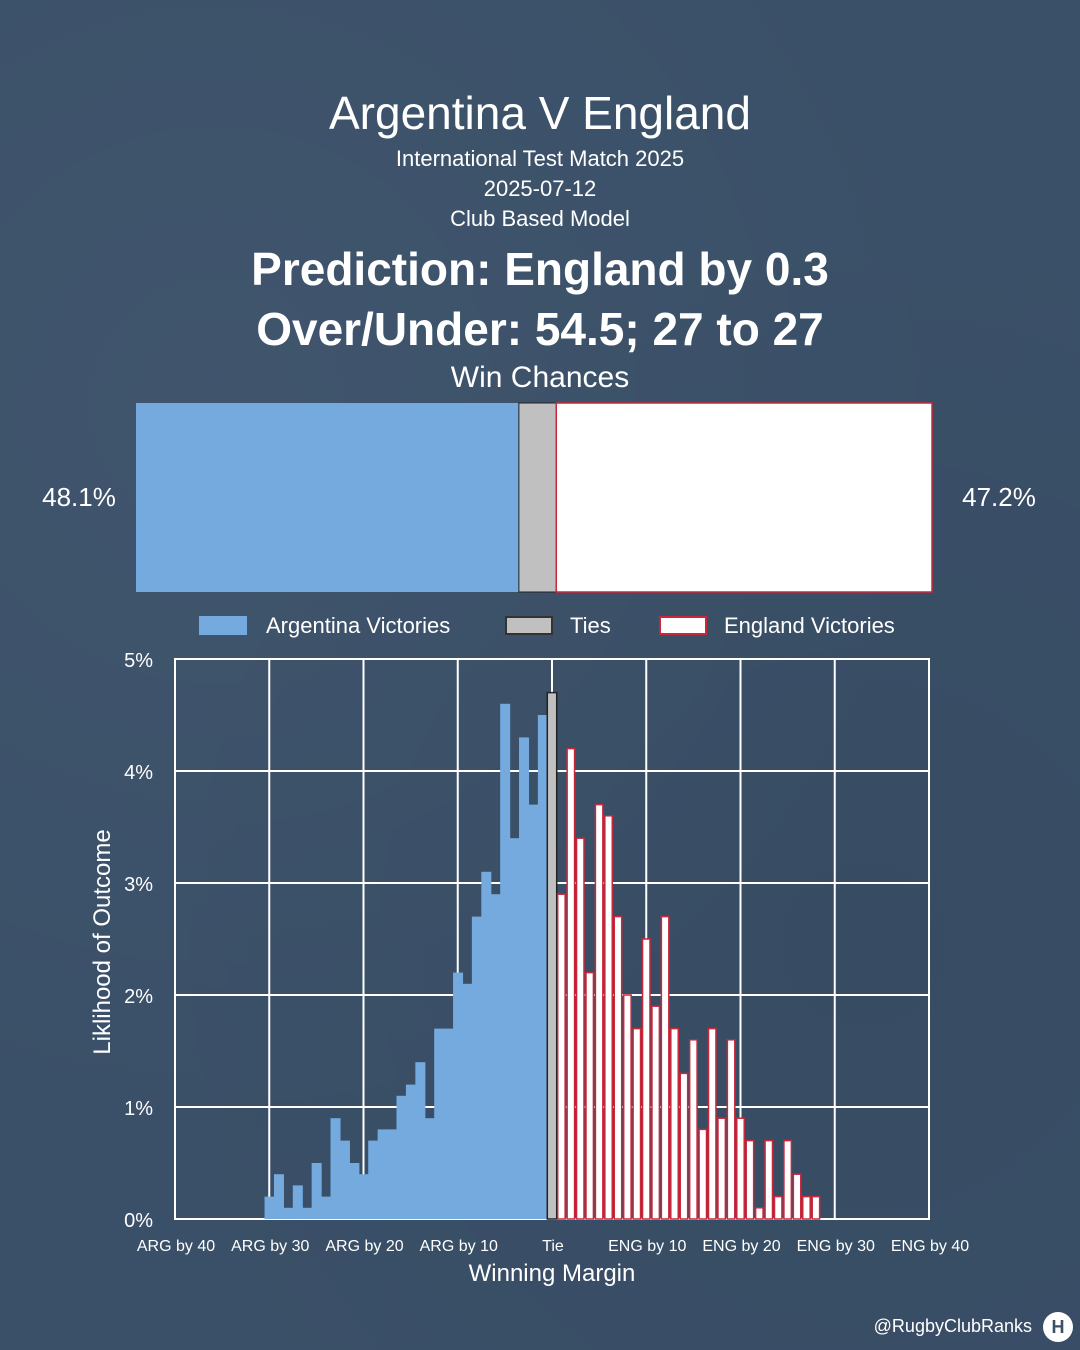 Image resolution: width=1080 pixels, height=1350 pixels. I want to click on model-name: Club Based Model, so click(540, 218).